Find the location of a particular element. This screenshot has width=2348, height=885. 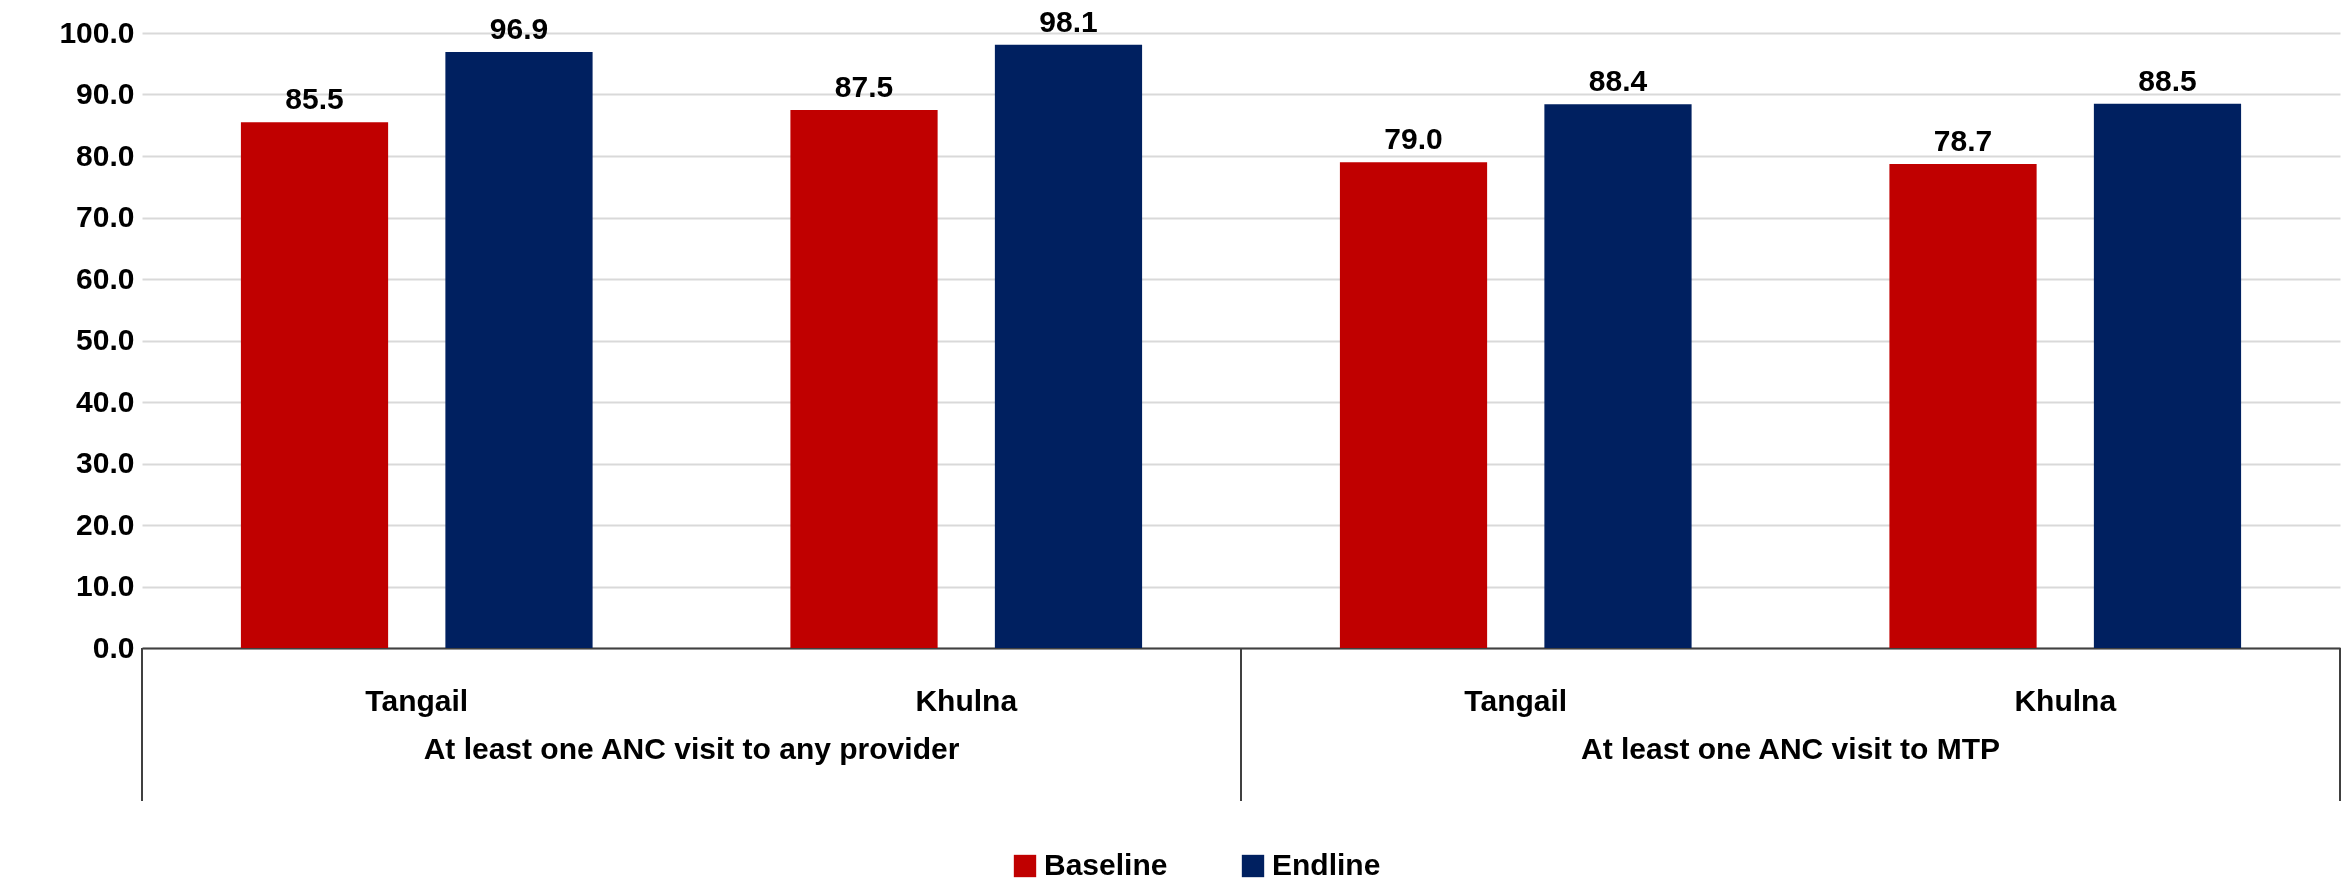

y-tick-label: 80.0 is located at coordinates (105, 155).